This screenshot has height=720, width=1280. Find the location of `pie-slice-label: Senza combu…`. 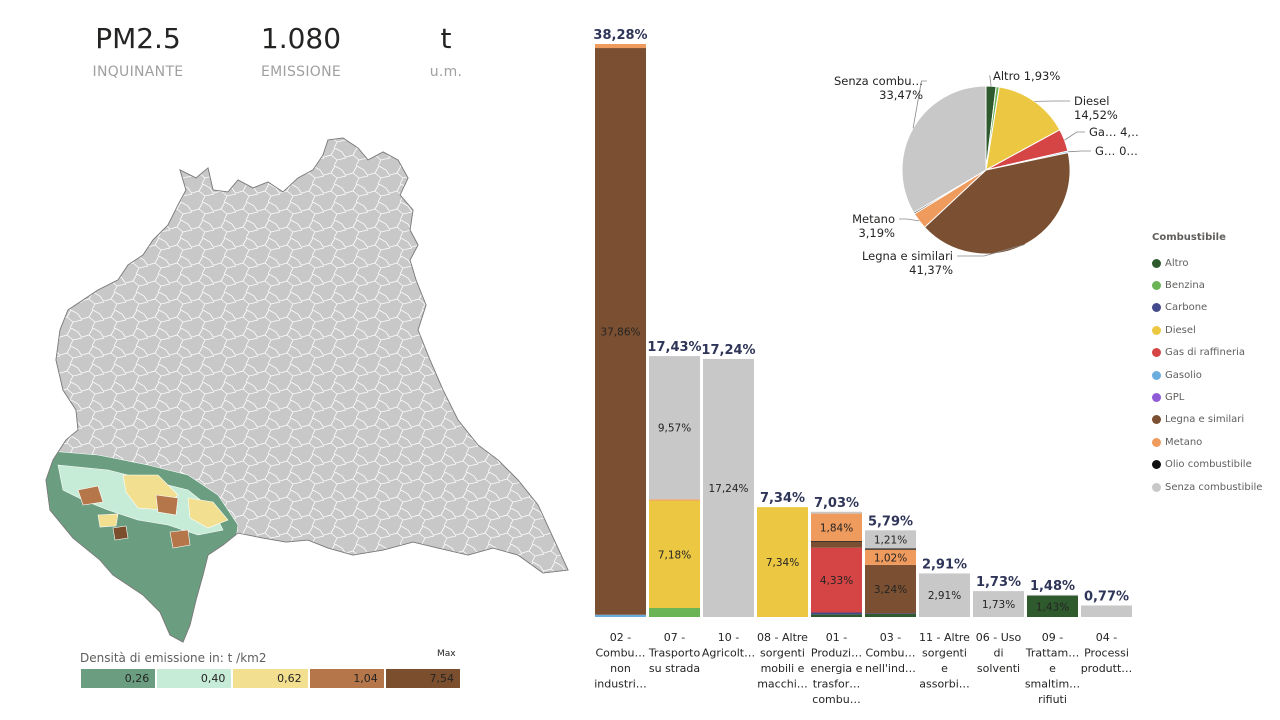

pie-slice-label: Senza combu… is located at coordinates (878, 81).